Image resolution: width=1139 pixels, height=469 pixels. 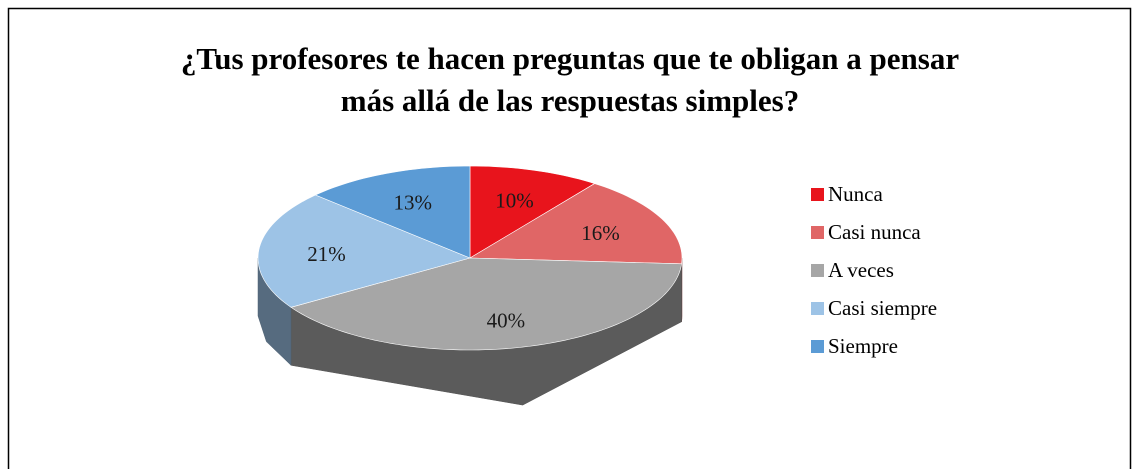 I want to click on data-label: 16%, so click(x=600, y=233).